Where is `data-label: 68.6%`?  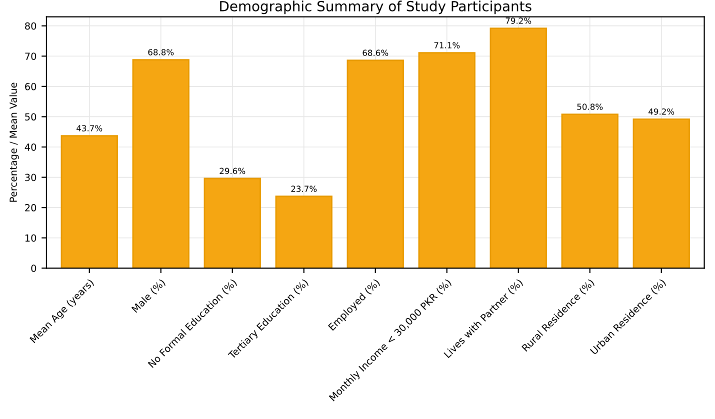
data-label: 68.6% is located at coordinates (375, 53).